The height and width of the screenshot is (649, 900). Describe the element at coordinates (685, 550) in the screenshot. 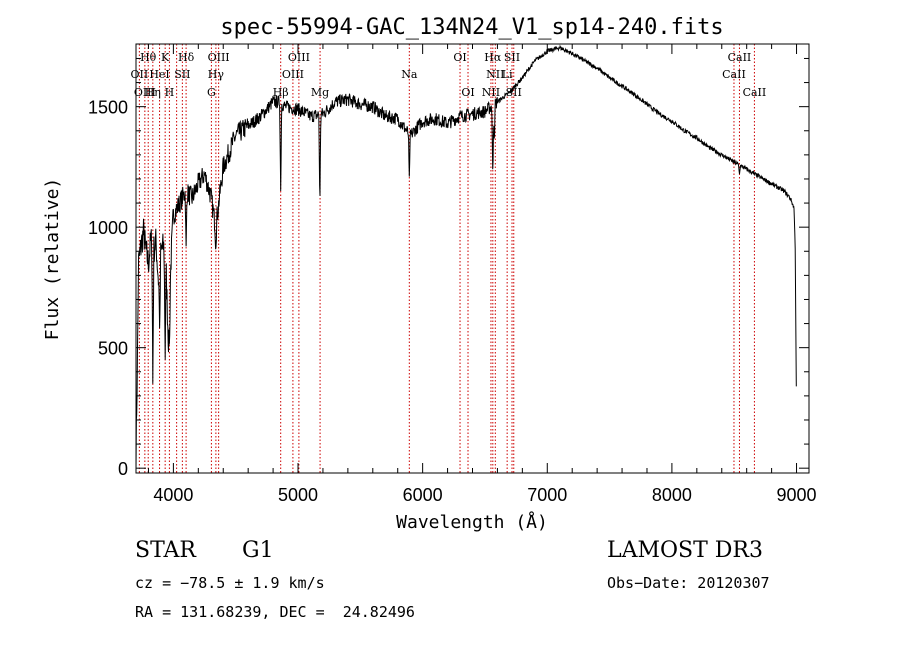

I see `survey-name: LAMOST DR3` at that location.